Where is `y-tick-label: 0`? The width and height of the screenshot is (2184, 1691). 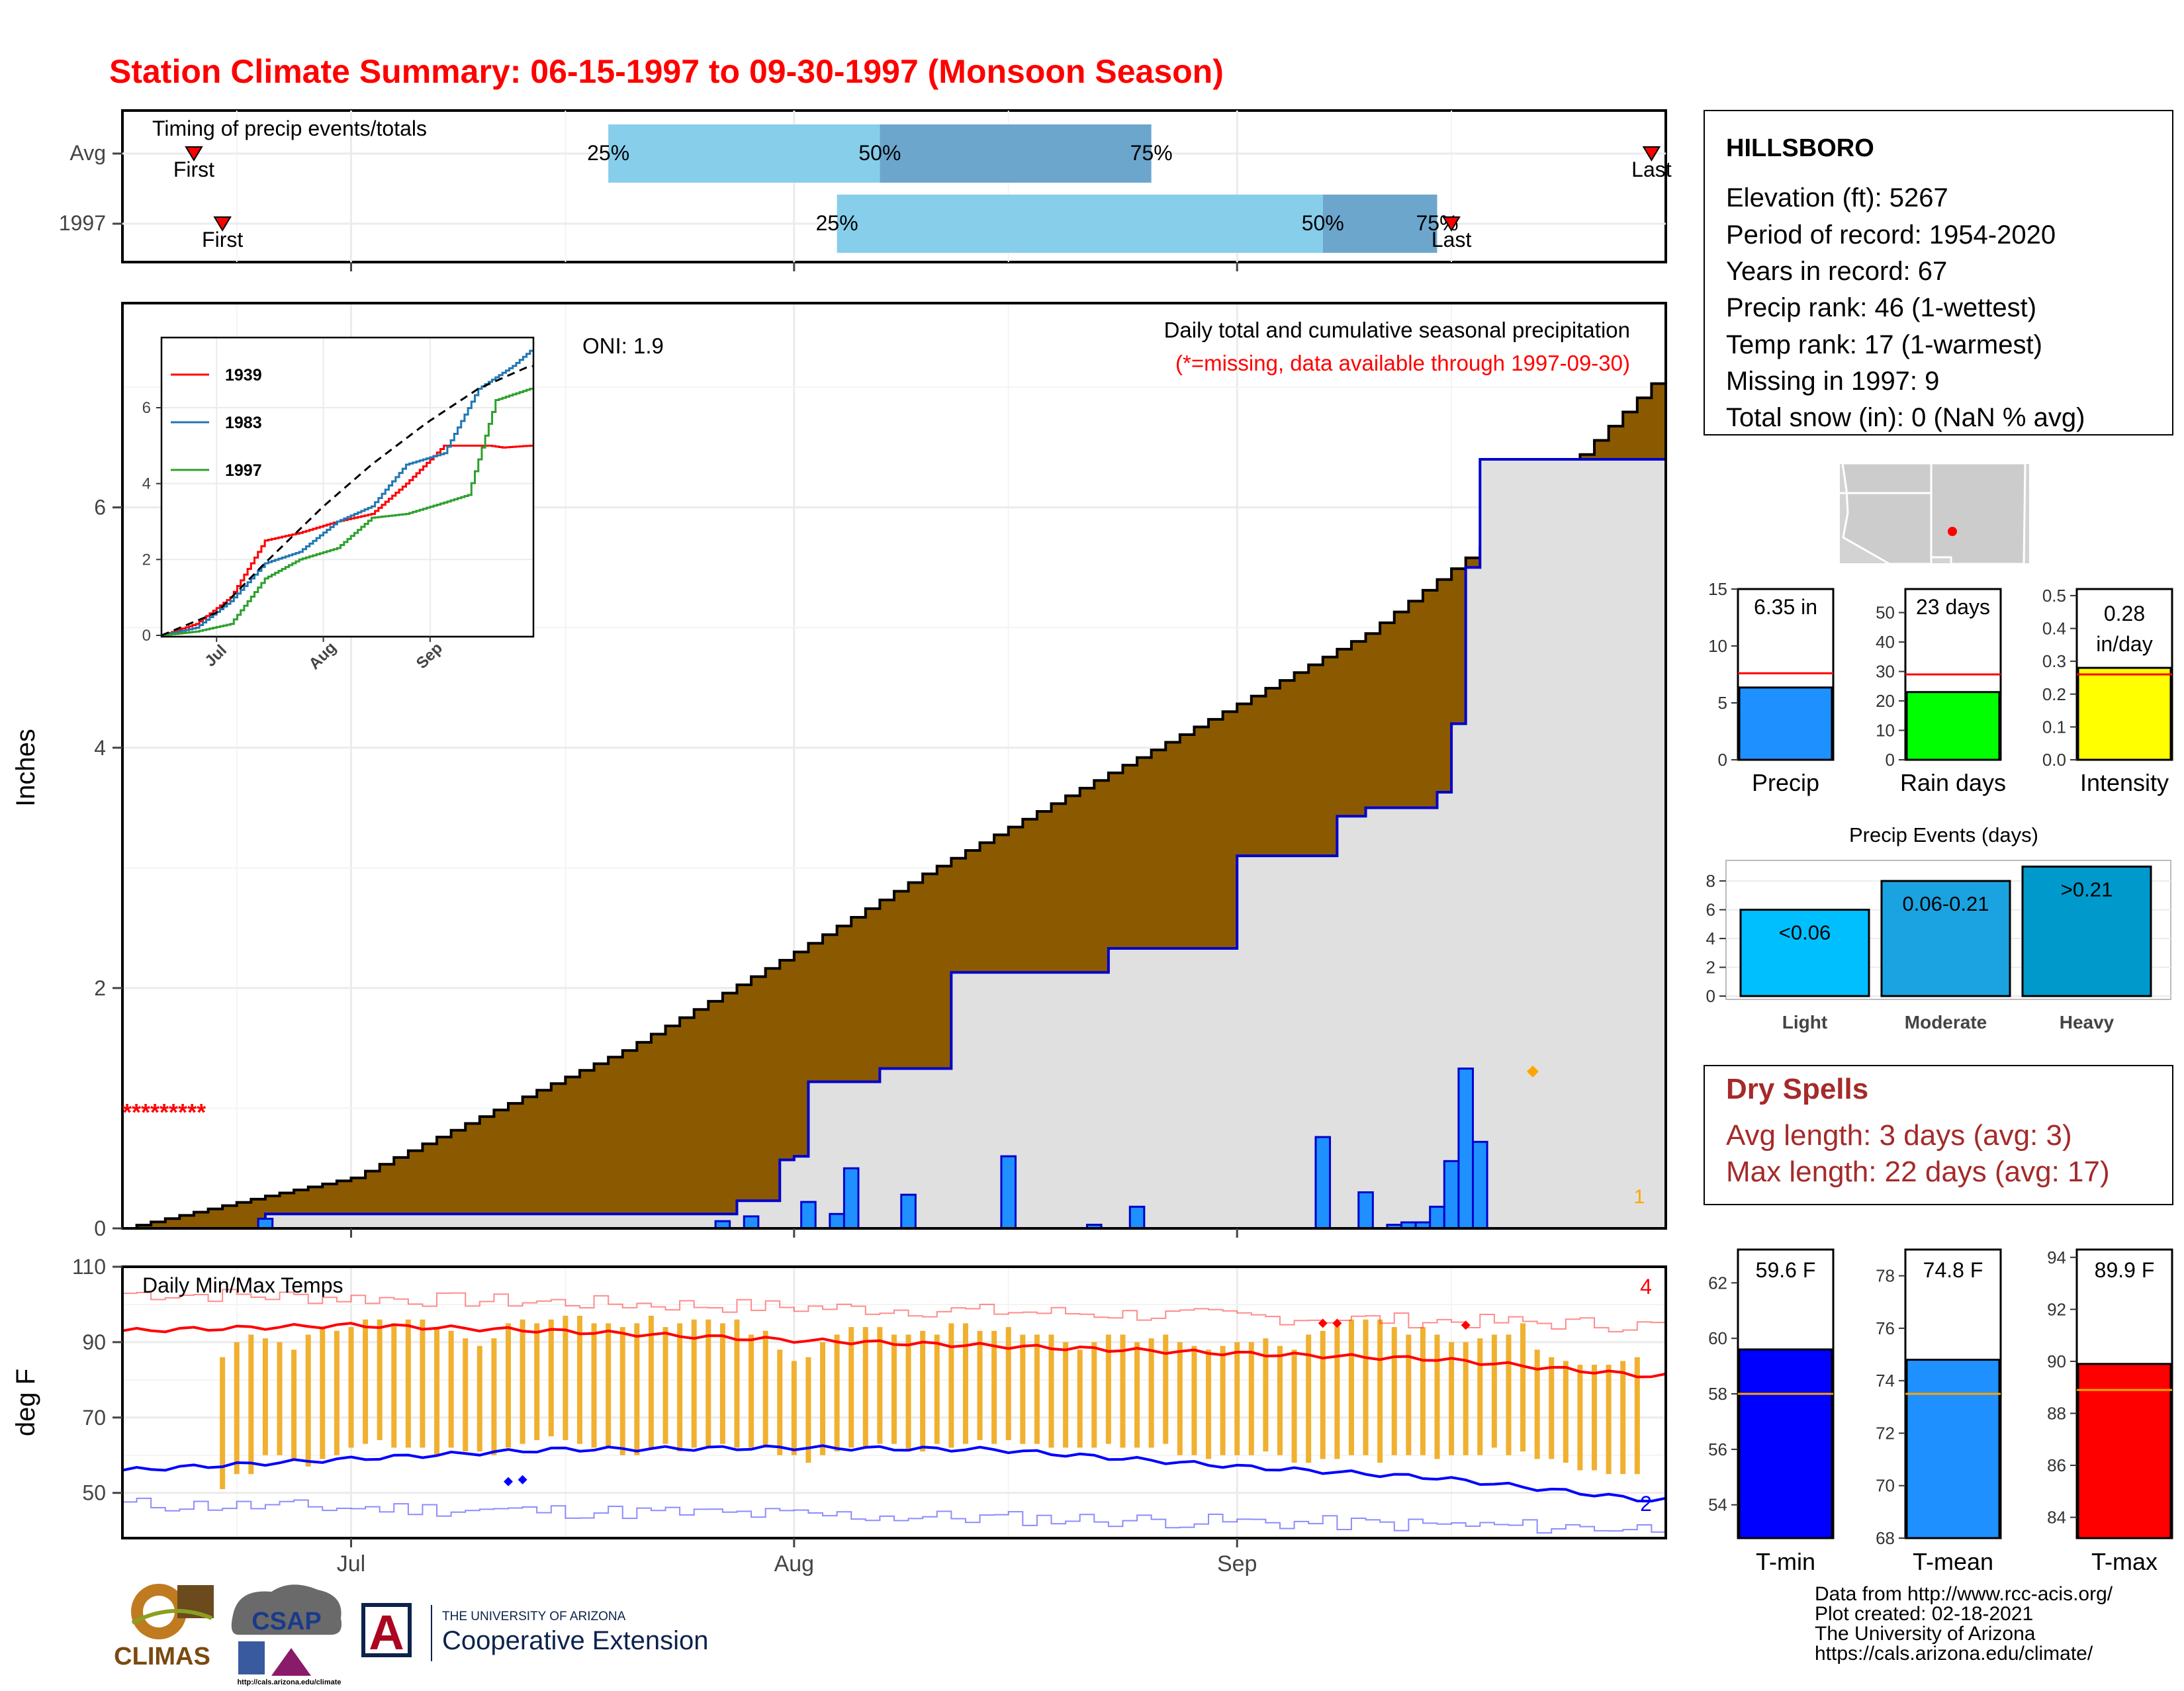
y-tick-label: 0 is located at coordinates (100, 1228).